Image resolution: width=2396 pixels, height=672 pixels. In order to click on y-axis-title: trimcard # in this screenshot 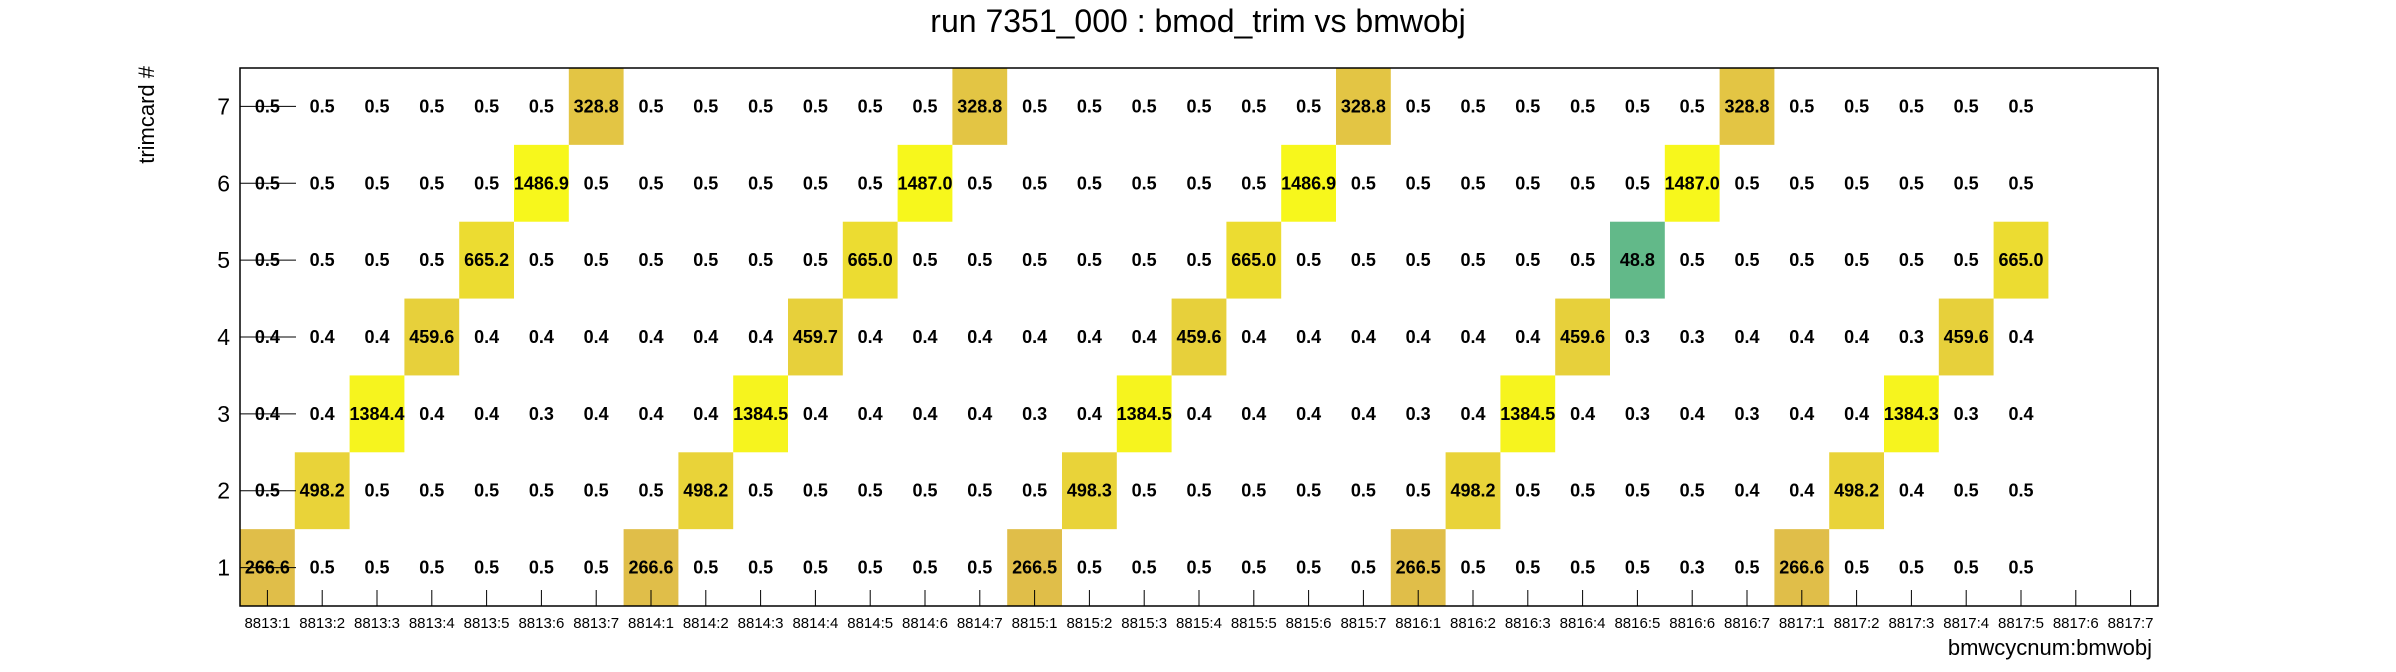, I will do `click(146, 114)`.